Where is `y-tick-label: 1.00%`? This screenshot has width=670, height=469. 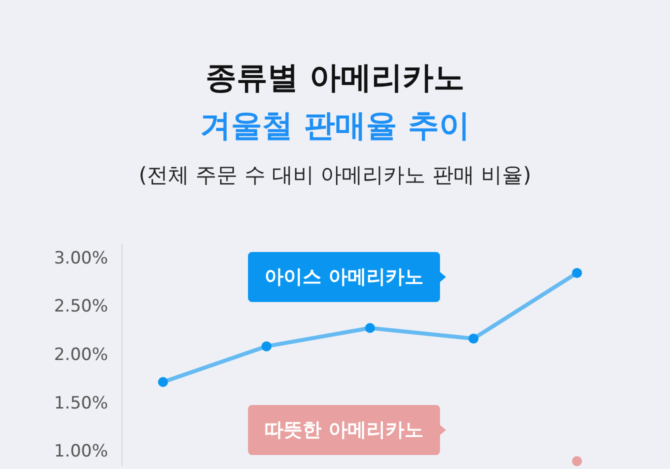
y-tick-label: 1.00% is located at coordinates (81, 452).